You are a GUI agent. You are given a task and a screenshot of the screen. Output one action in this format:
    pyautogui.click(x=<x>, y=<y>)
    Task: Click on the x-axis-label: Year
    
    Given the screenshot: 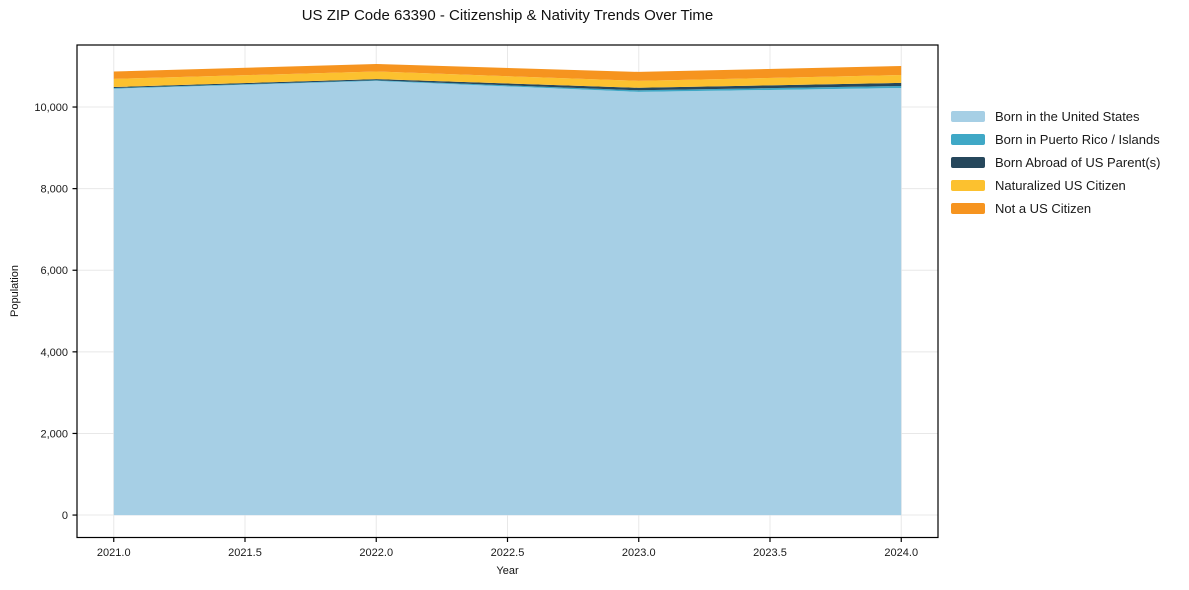 What is the action you would take?
    pyautogui.click(x=507, y=571)
    